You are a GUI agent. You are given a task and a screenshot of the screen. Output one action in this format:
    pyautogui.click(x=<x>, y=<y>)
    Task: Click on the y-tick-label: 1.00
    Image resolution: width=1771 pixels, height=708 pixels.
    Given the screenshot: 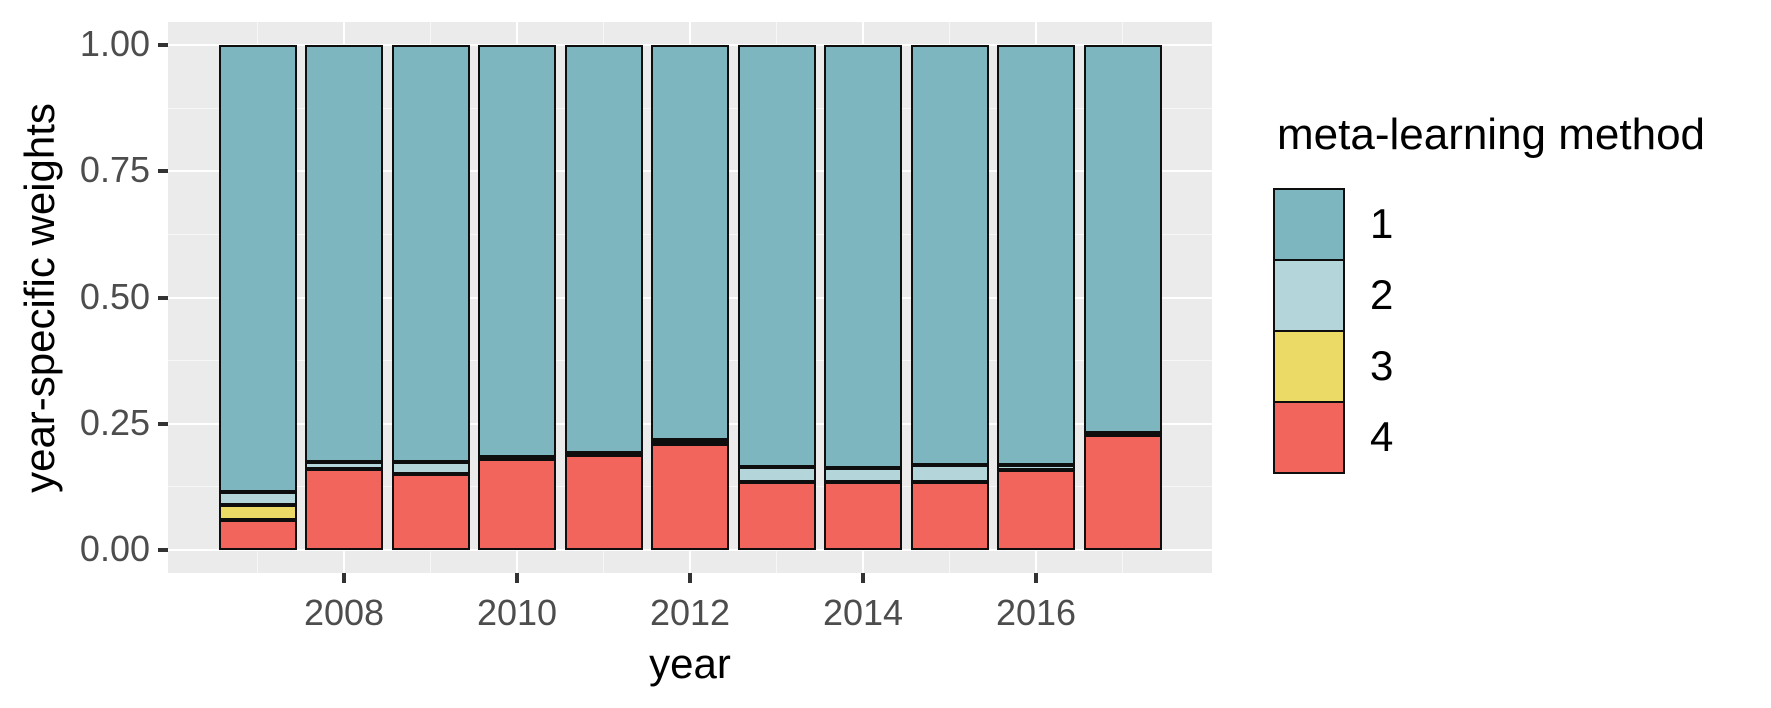 What is the action you would take?
    pyautogui.click(x=114, y=44)
    